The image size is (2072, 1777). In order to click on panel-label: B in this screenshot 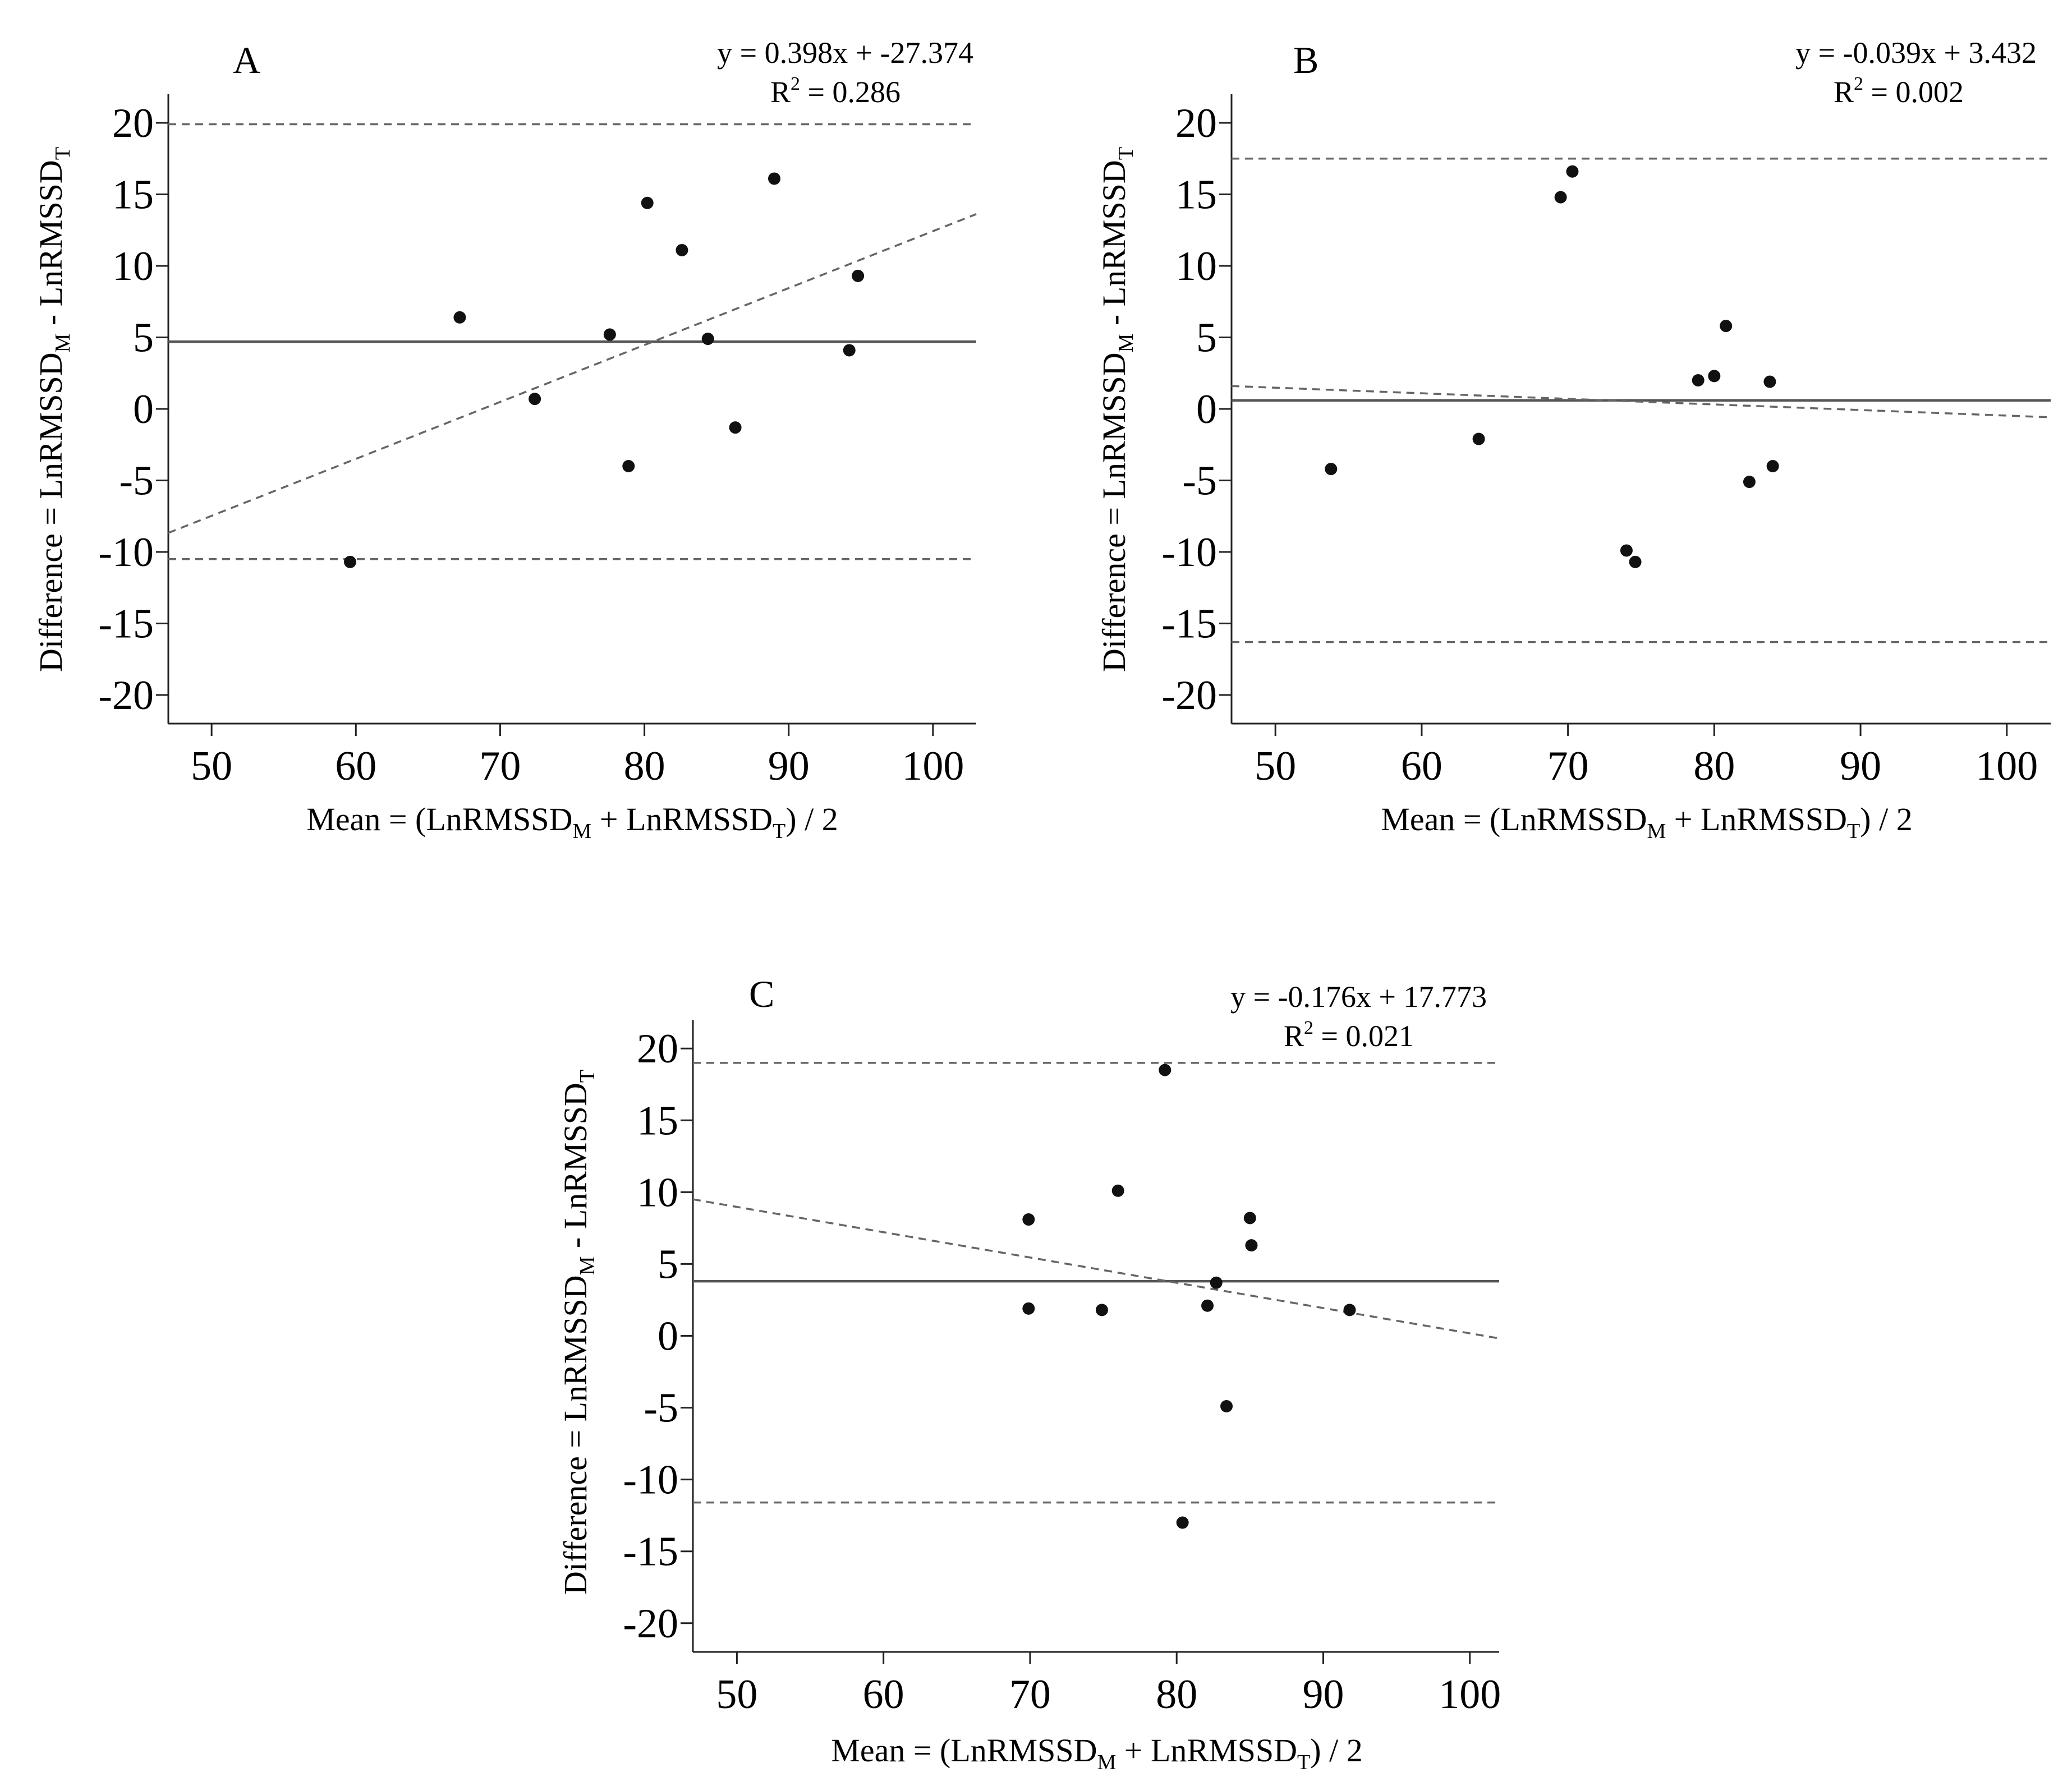, I will do `click(1305, 60)`.